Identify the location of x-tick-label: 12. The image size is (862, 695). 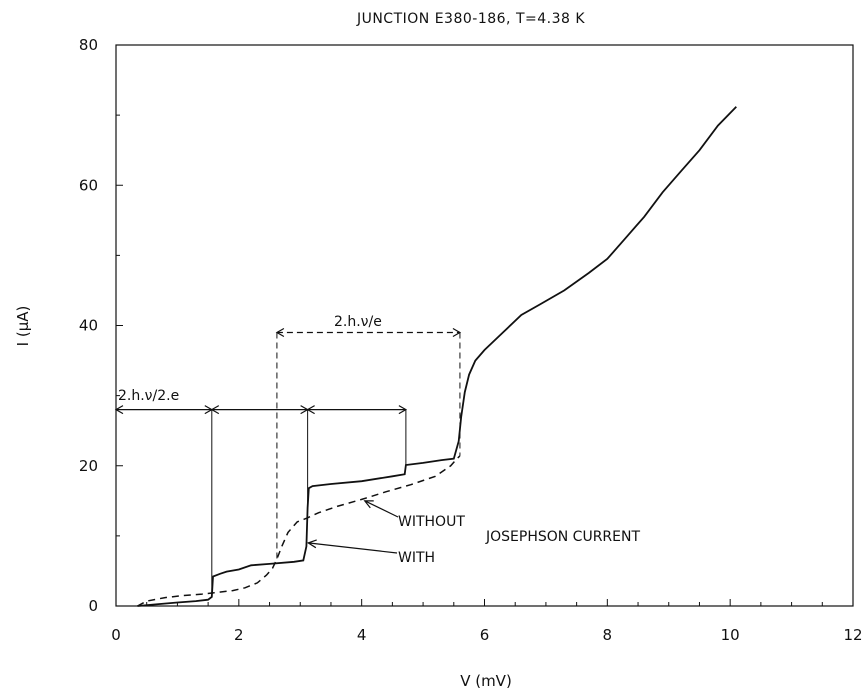
(852, 635).